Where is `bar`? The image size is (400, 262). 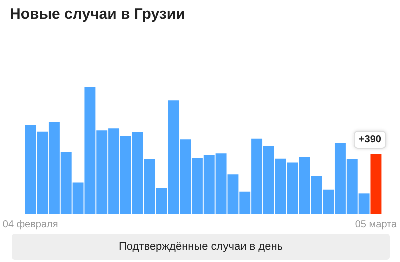
bar is located at coordinates (376, 184).